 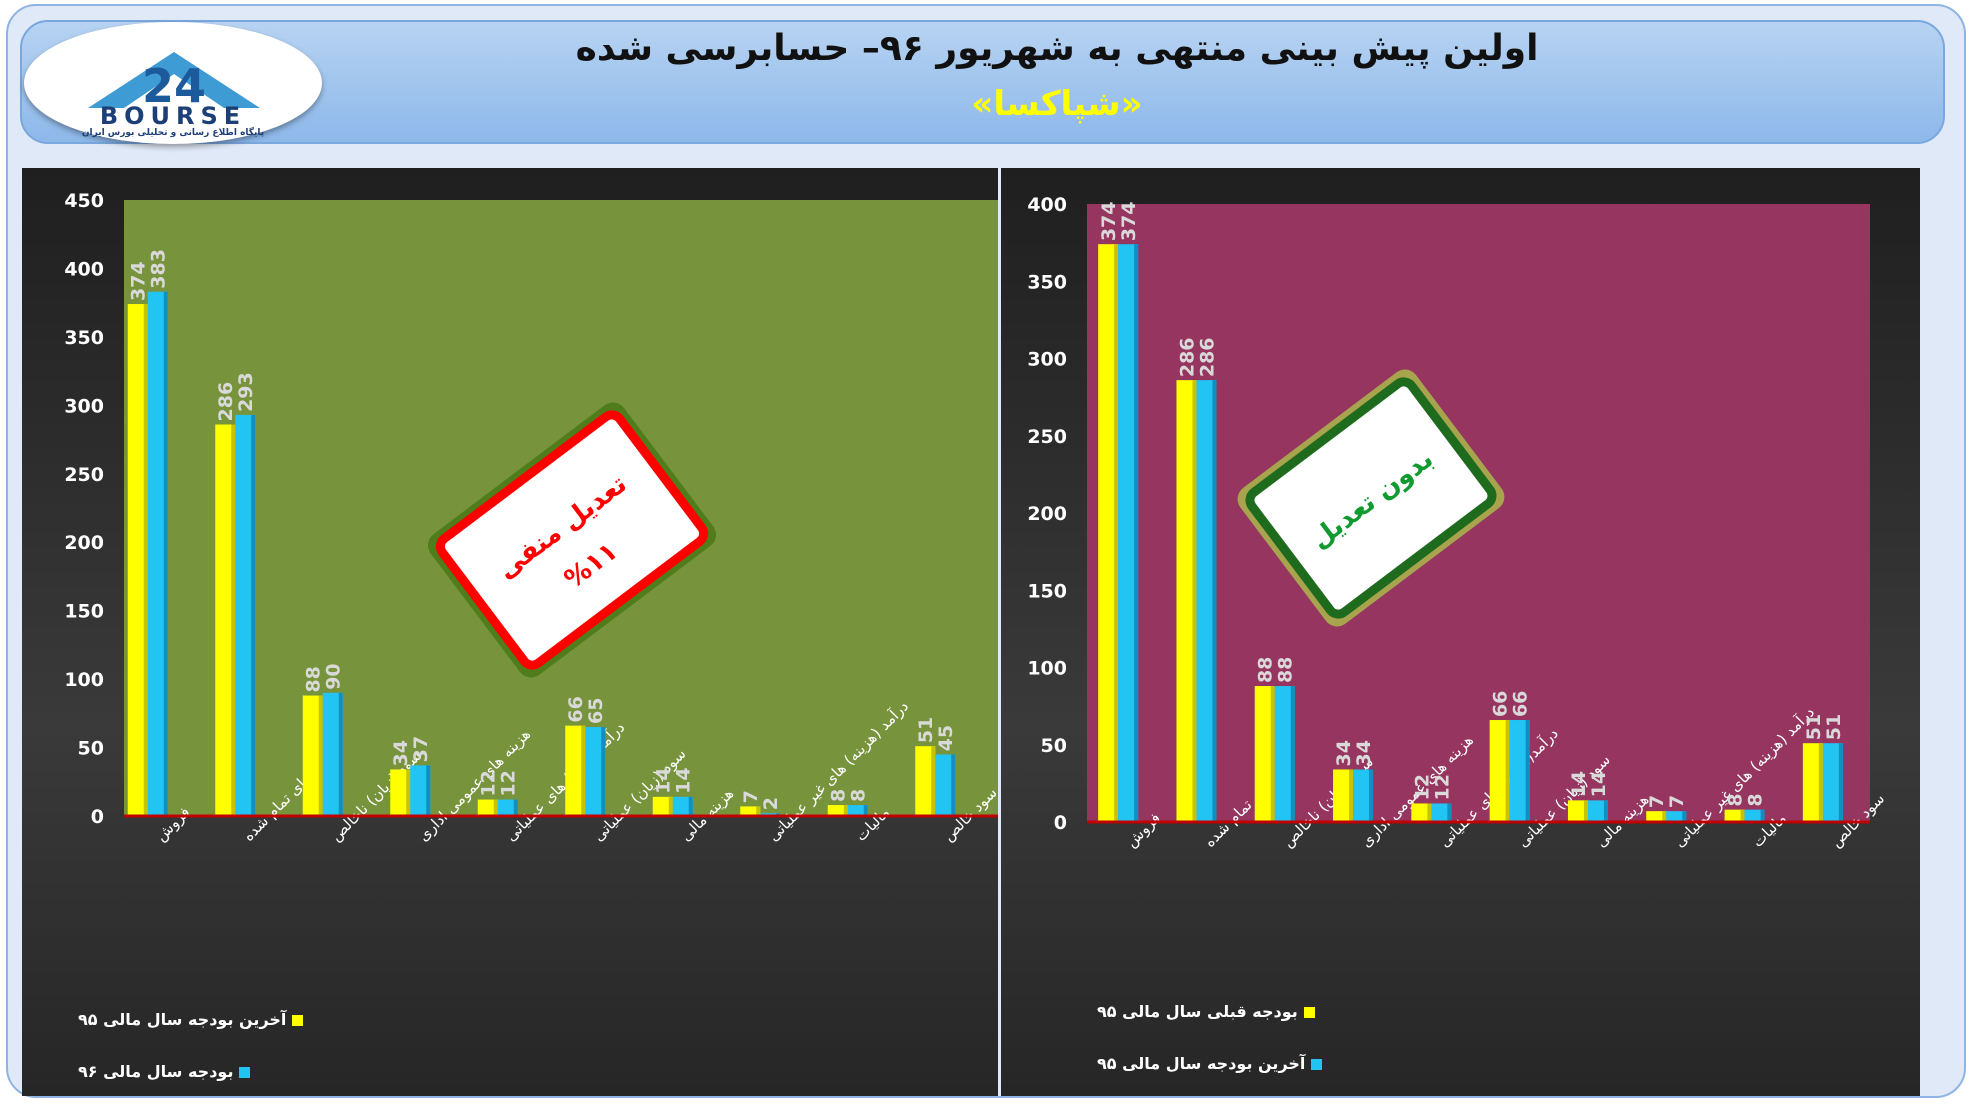 What do you see at coordinates (401, 753) in the screenshot?
I see `data-label: 34` at bounding box center [401, 753].